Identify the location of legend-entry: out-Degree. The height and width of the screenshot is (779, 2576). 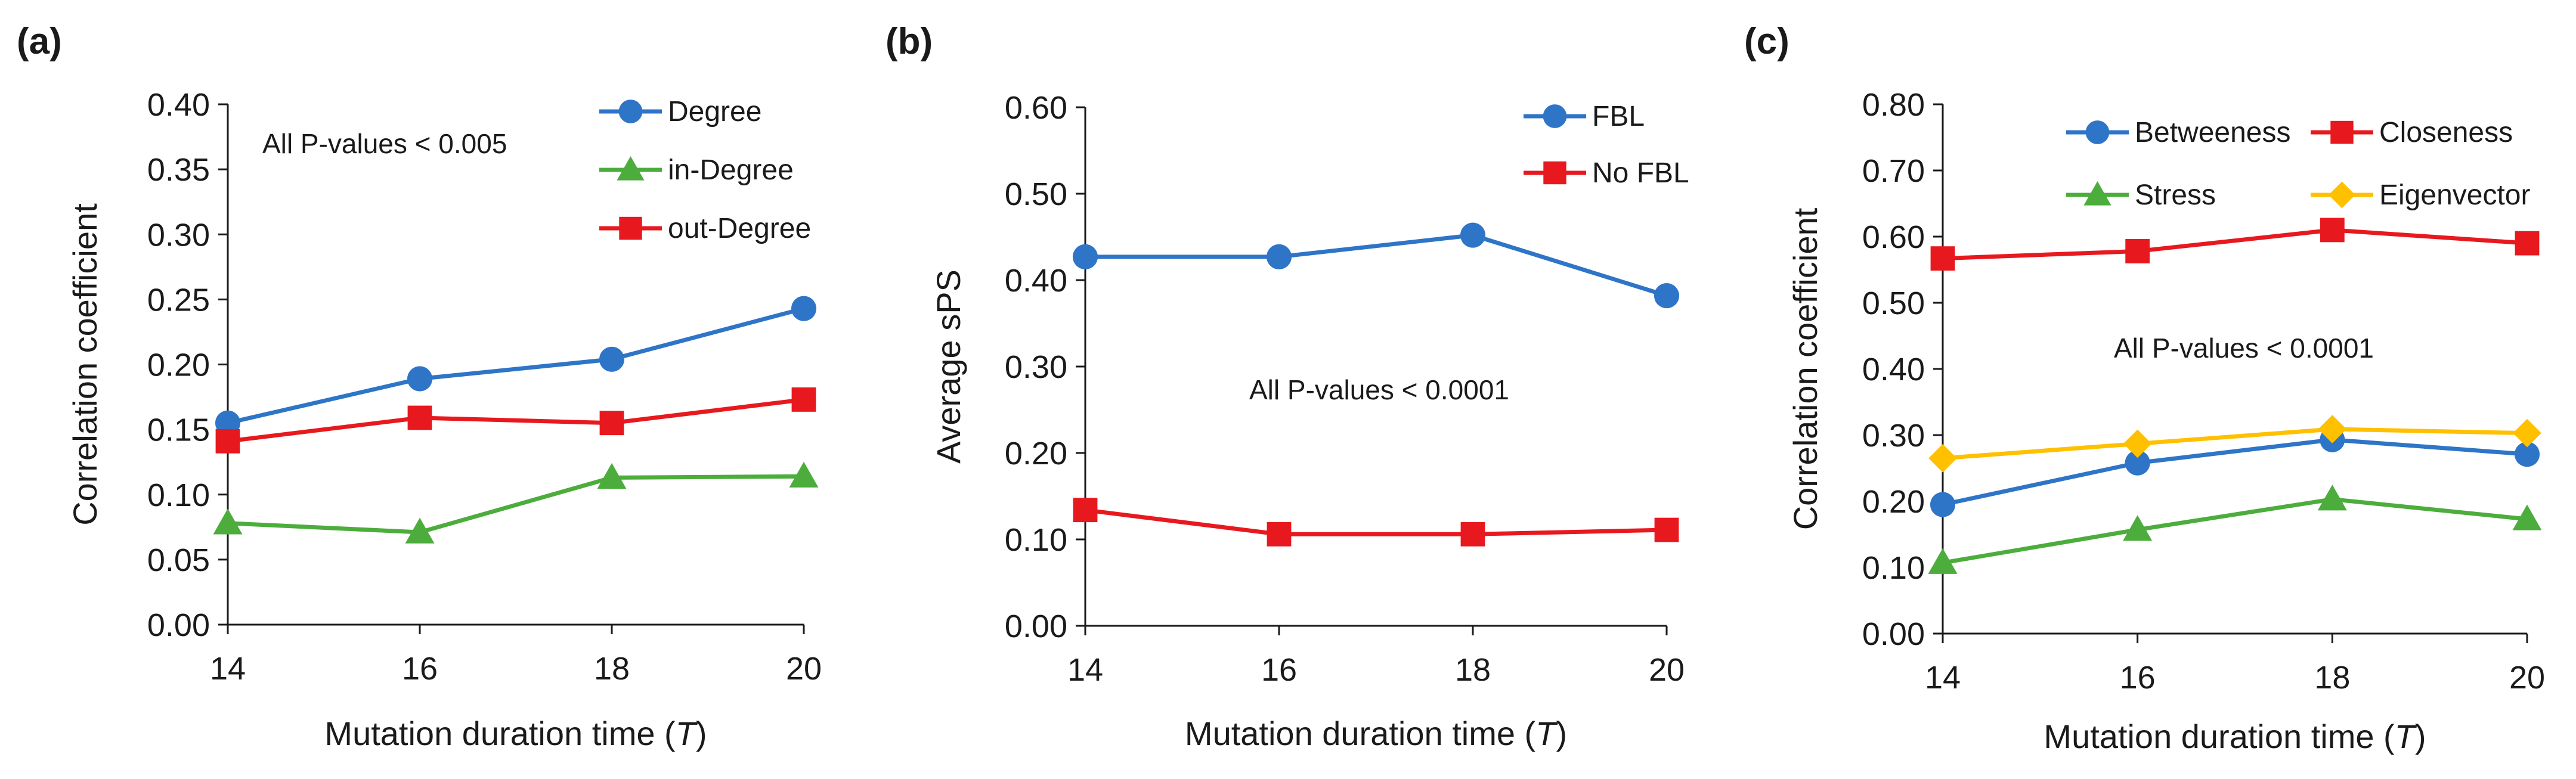
(705, 229).